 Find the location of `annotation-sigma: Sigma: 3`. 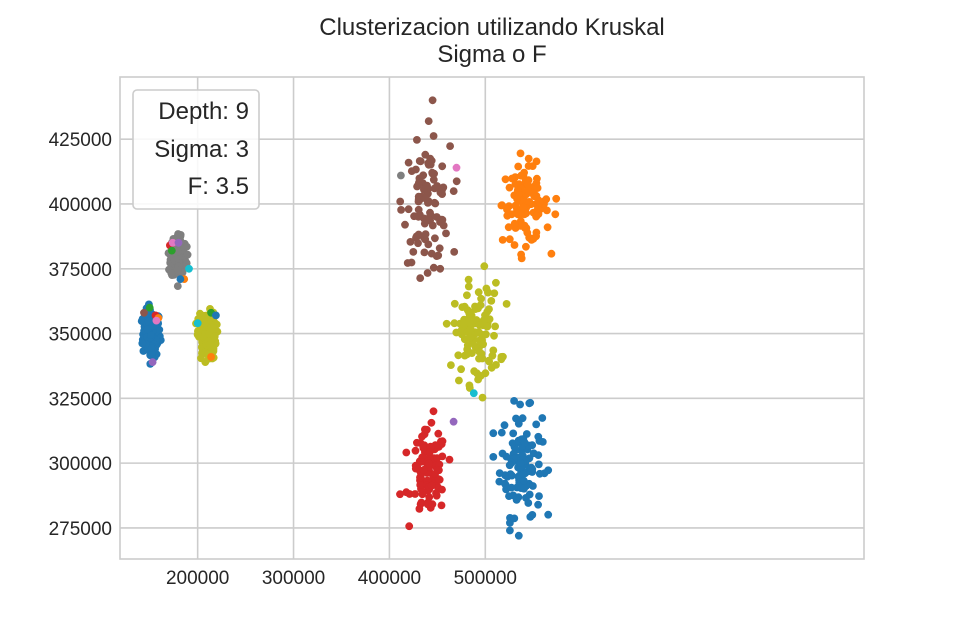

annotation-sigma: Sigma: 3 is located at coordinates (201, 149).